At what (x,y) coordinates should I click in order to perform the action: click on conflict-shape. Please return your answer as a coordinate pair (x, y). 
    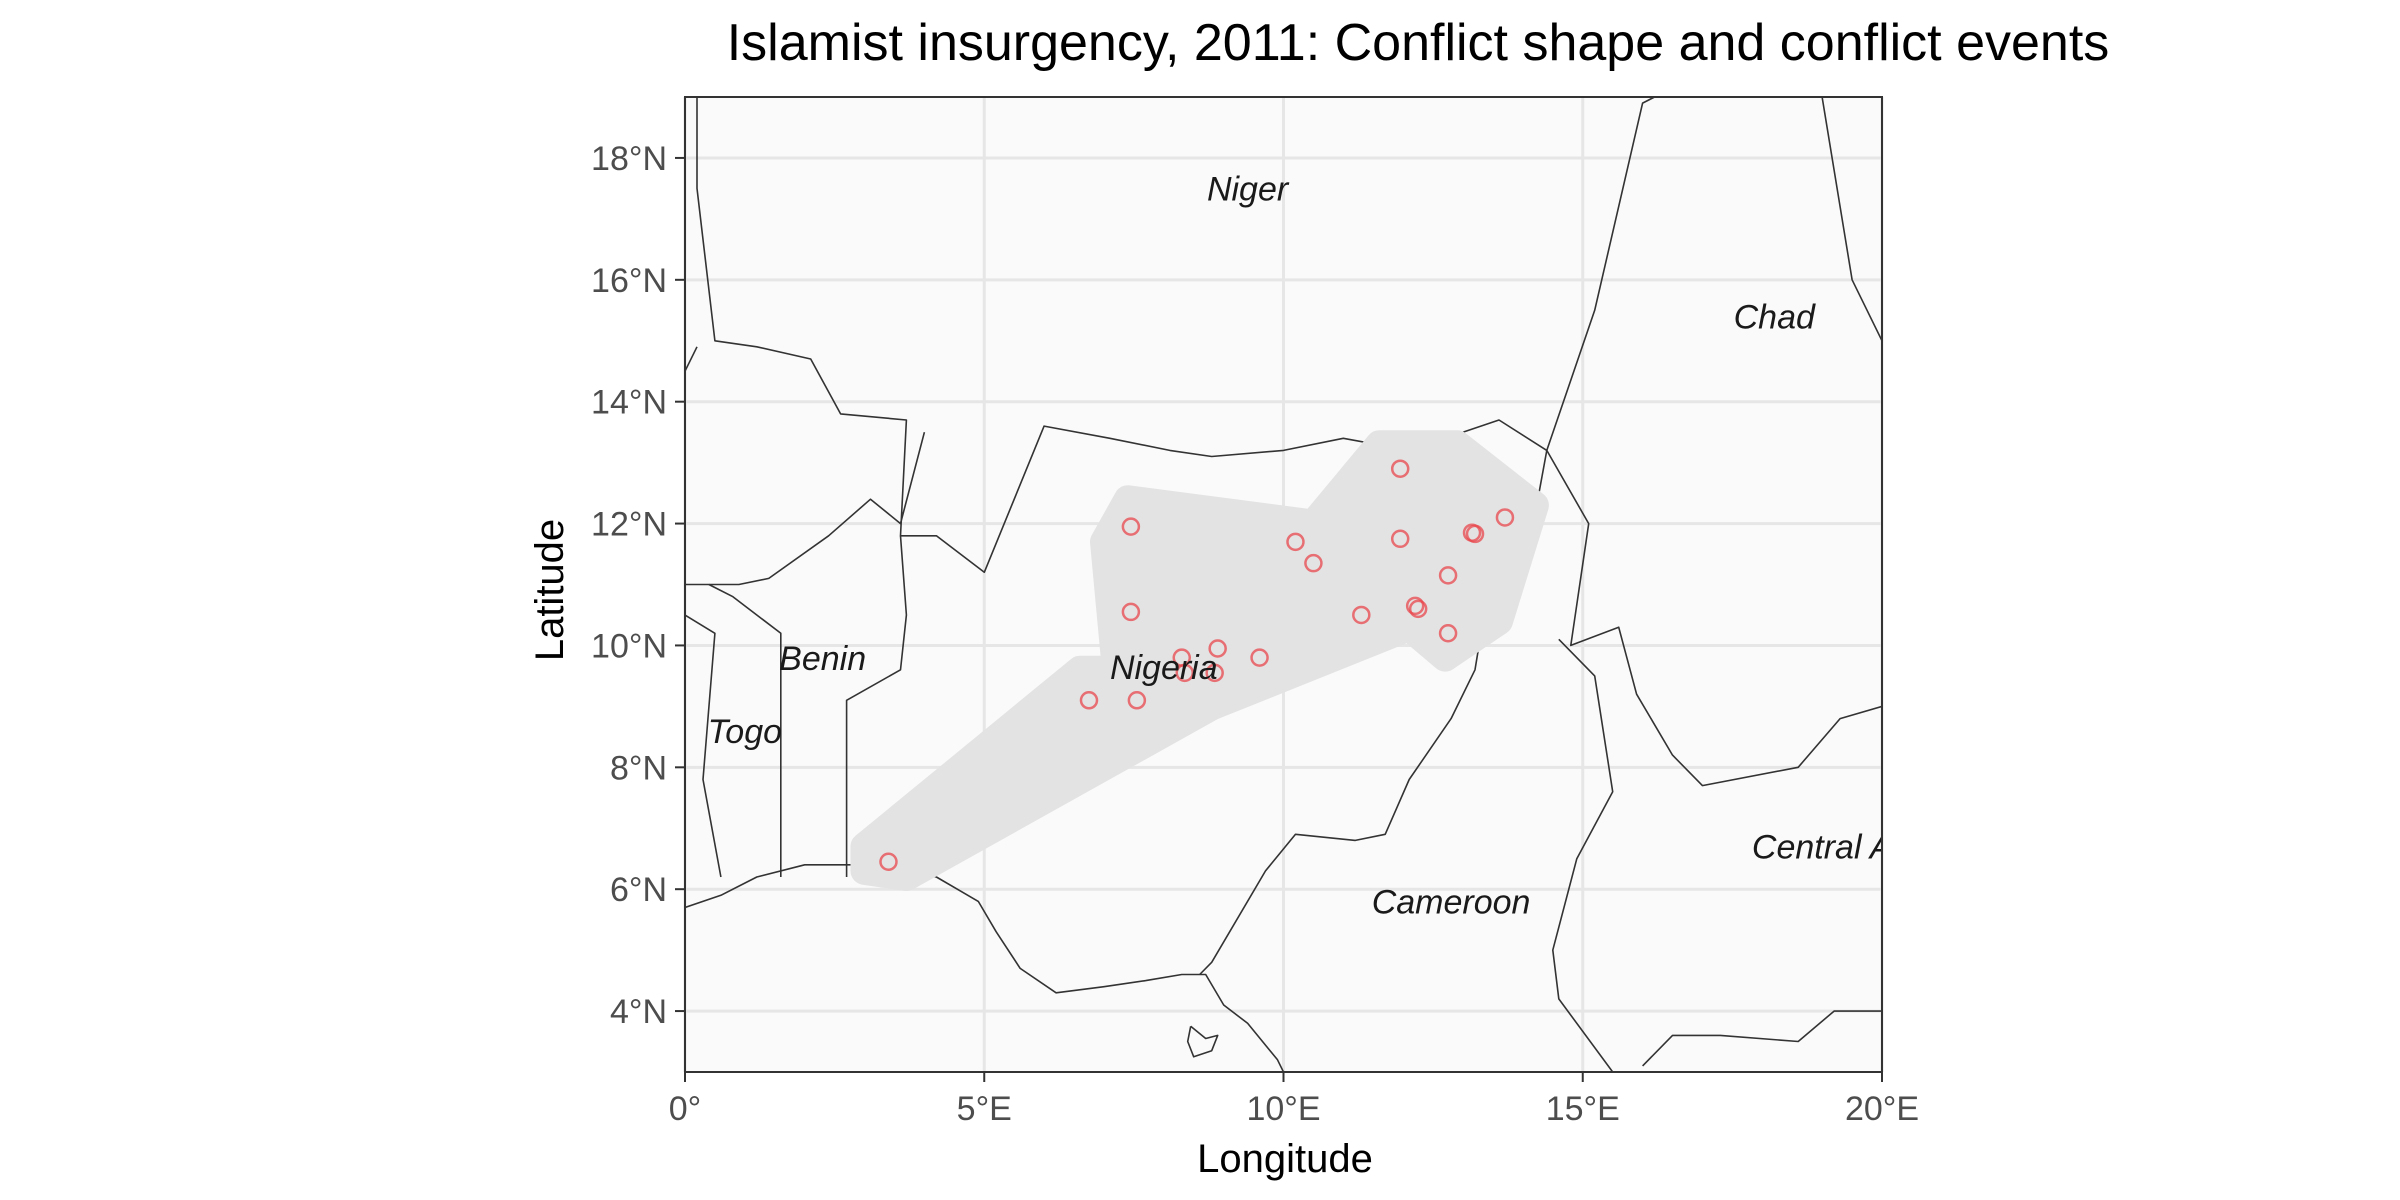
    Looking at the image, I should click on (1199, 660).